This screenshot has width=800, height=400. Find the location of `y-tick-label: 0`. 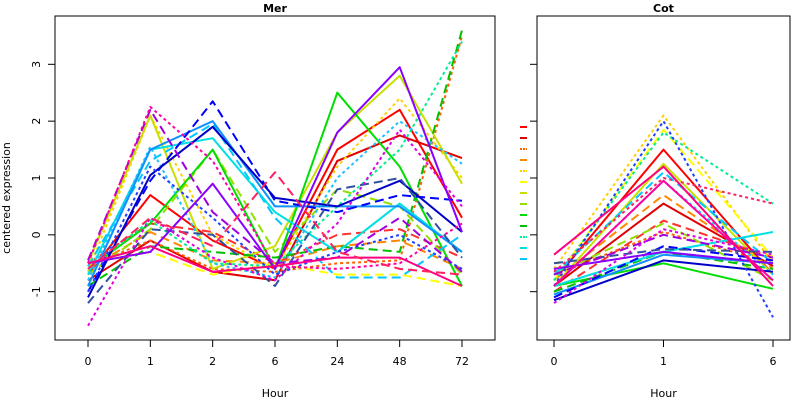

y-tick-label: 0 is located at coordinates (36, 234).